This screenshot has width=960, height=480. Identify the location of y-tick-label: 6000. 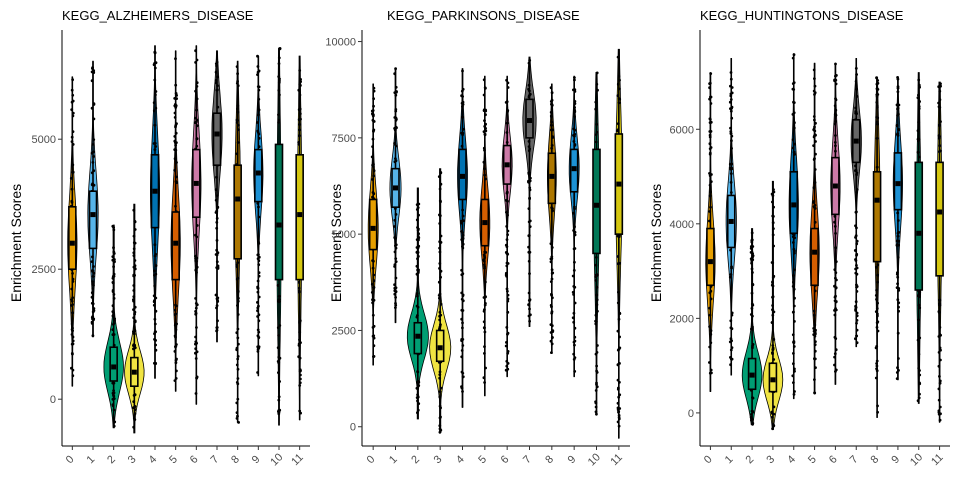
(682, 130).